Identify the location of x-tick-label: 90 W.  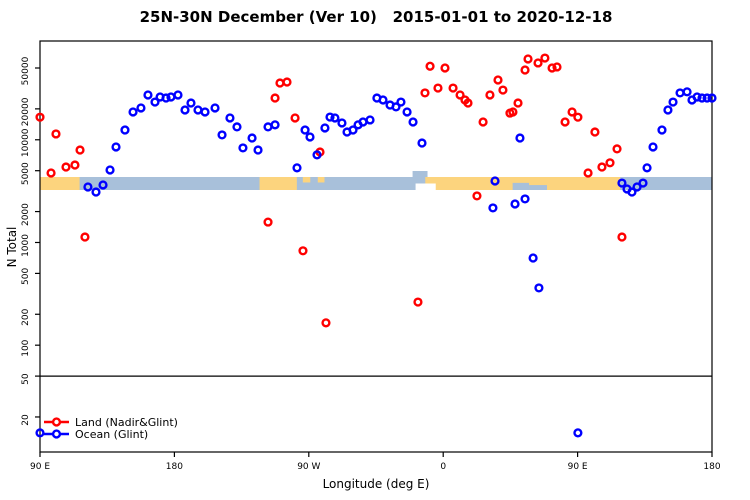
(308, 467).